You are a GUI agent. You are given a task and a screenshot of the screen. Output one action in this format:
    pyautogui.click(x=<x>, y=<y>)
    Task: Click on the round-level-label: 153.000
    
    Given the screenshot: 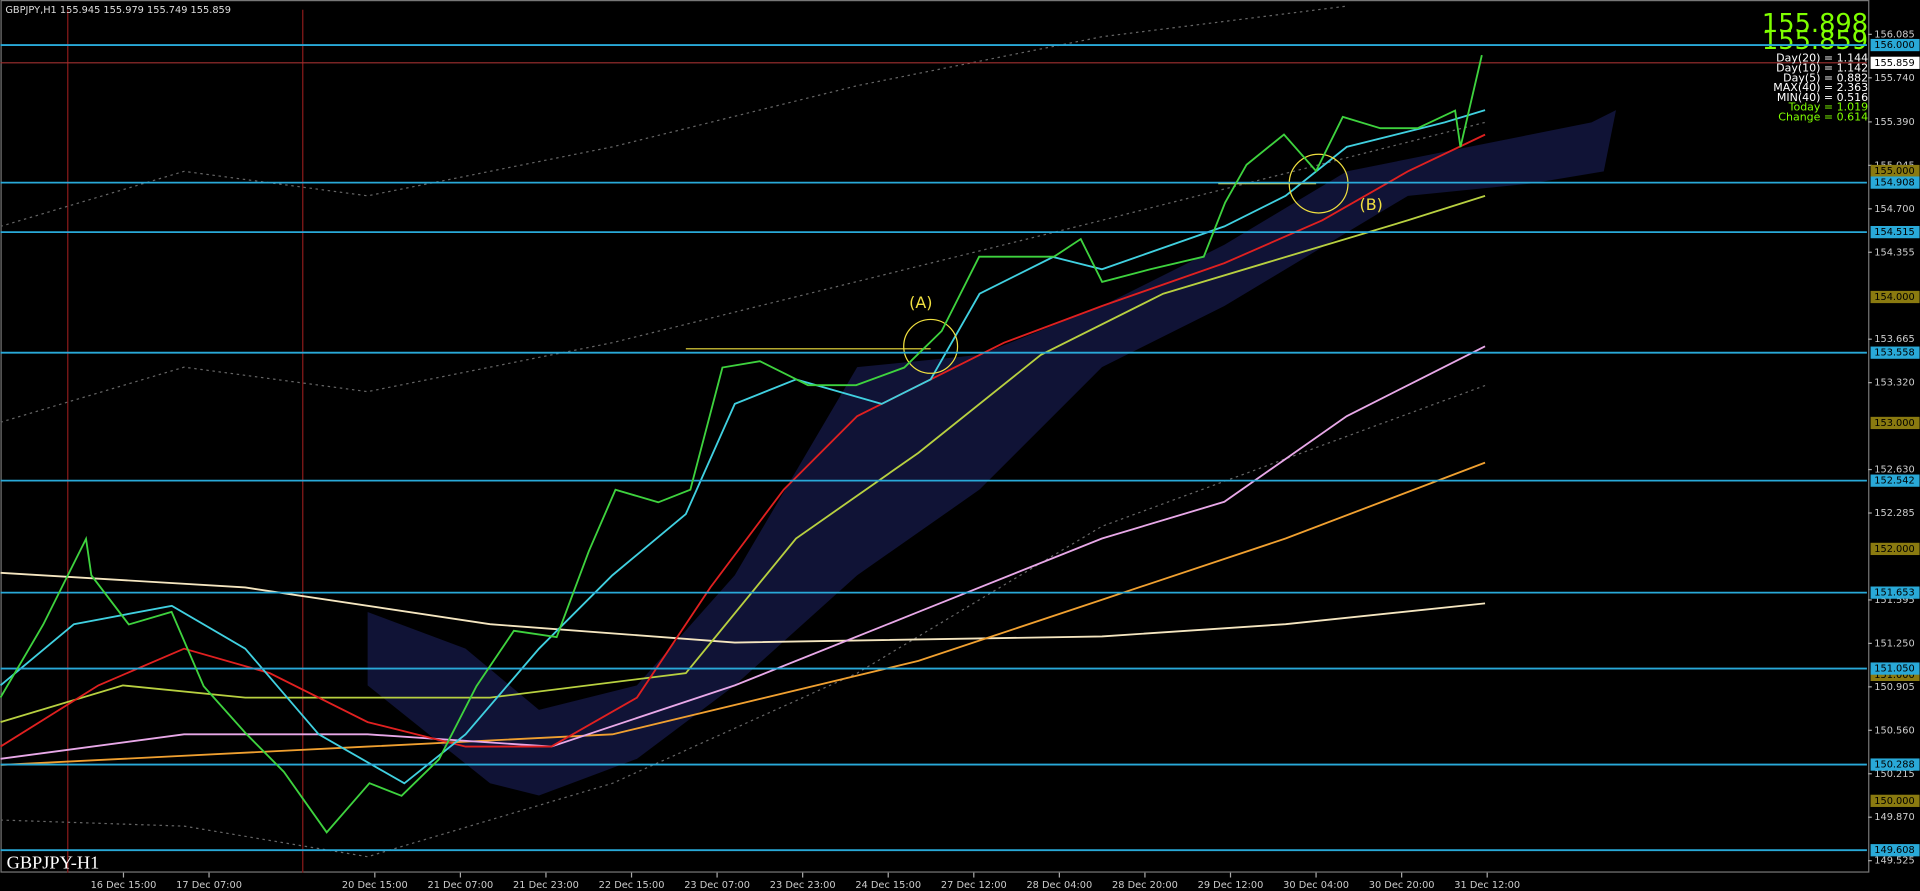 What is the action you would take?
    pyautogui.click(x=1894, y=423)
    